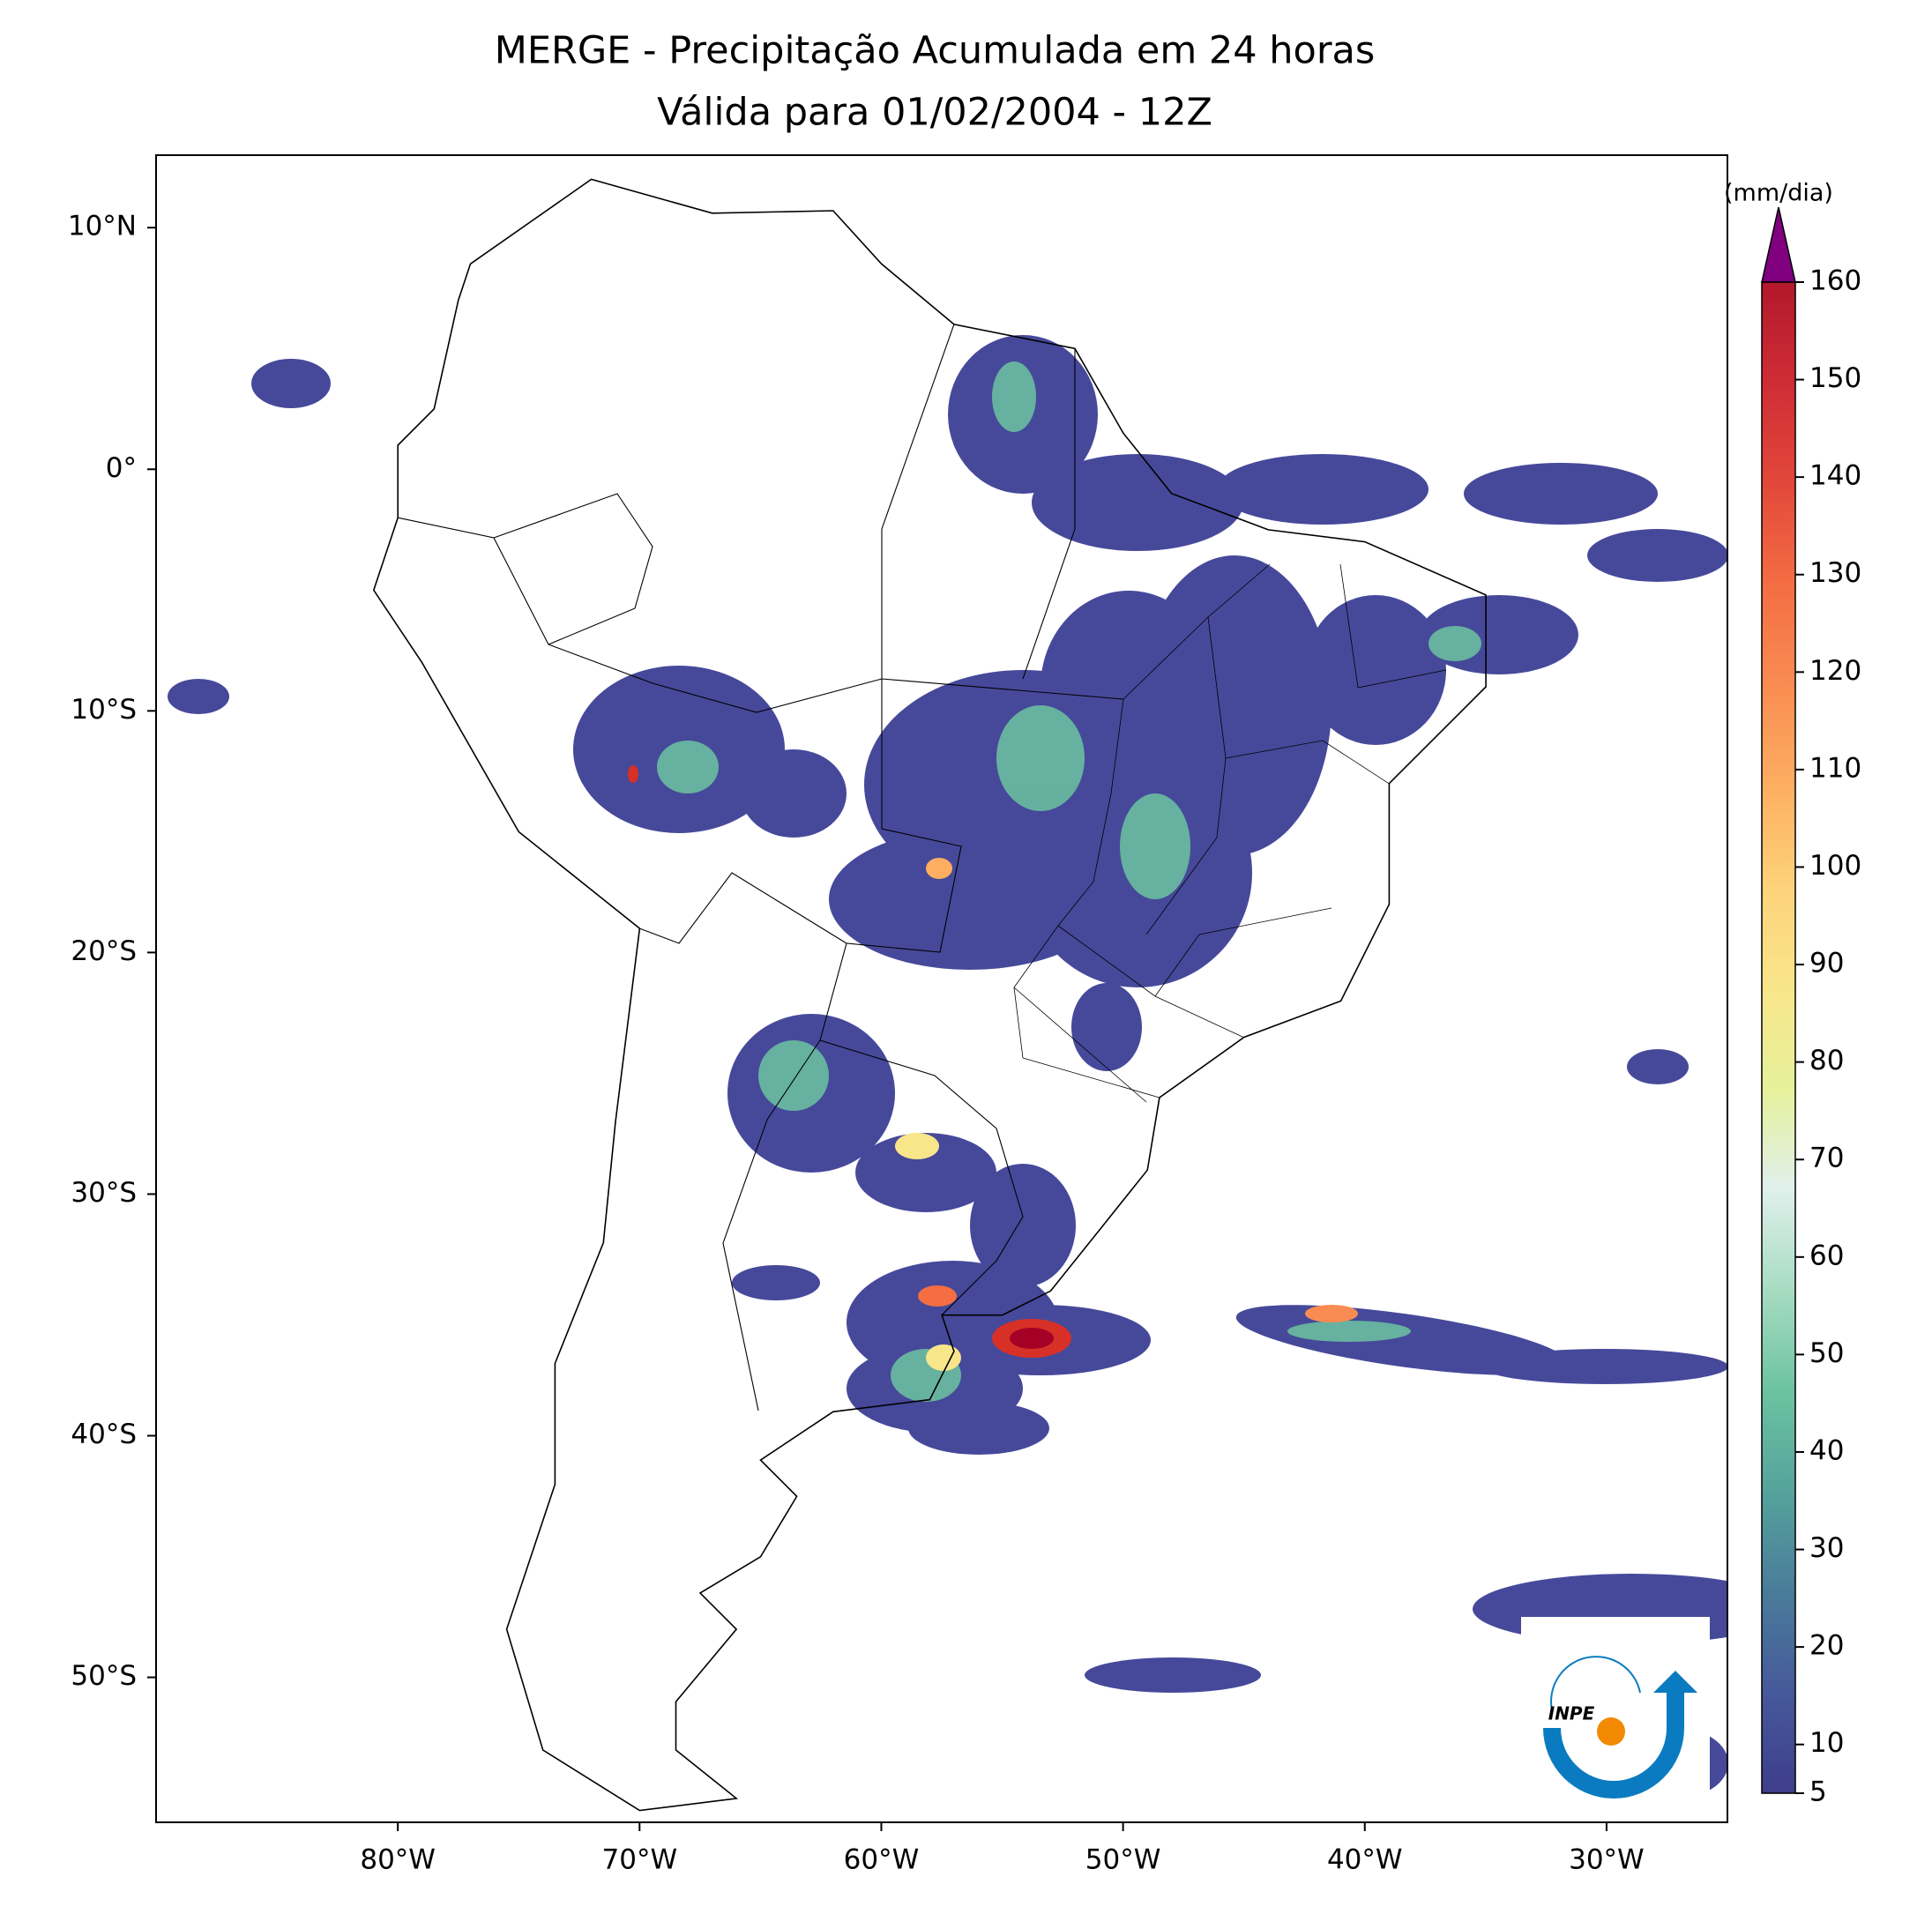 The image size is (1932, 1914). I want to click on map-subtitle: Válida para 01/02/2004 - 12Z, so click(934, 113).